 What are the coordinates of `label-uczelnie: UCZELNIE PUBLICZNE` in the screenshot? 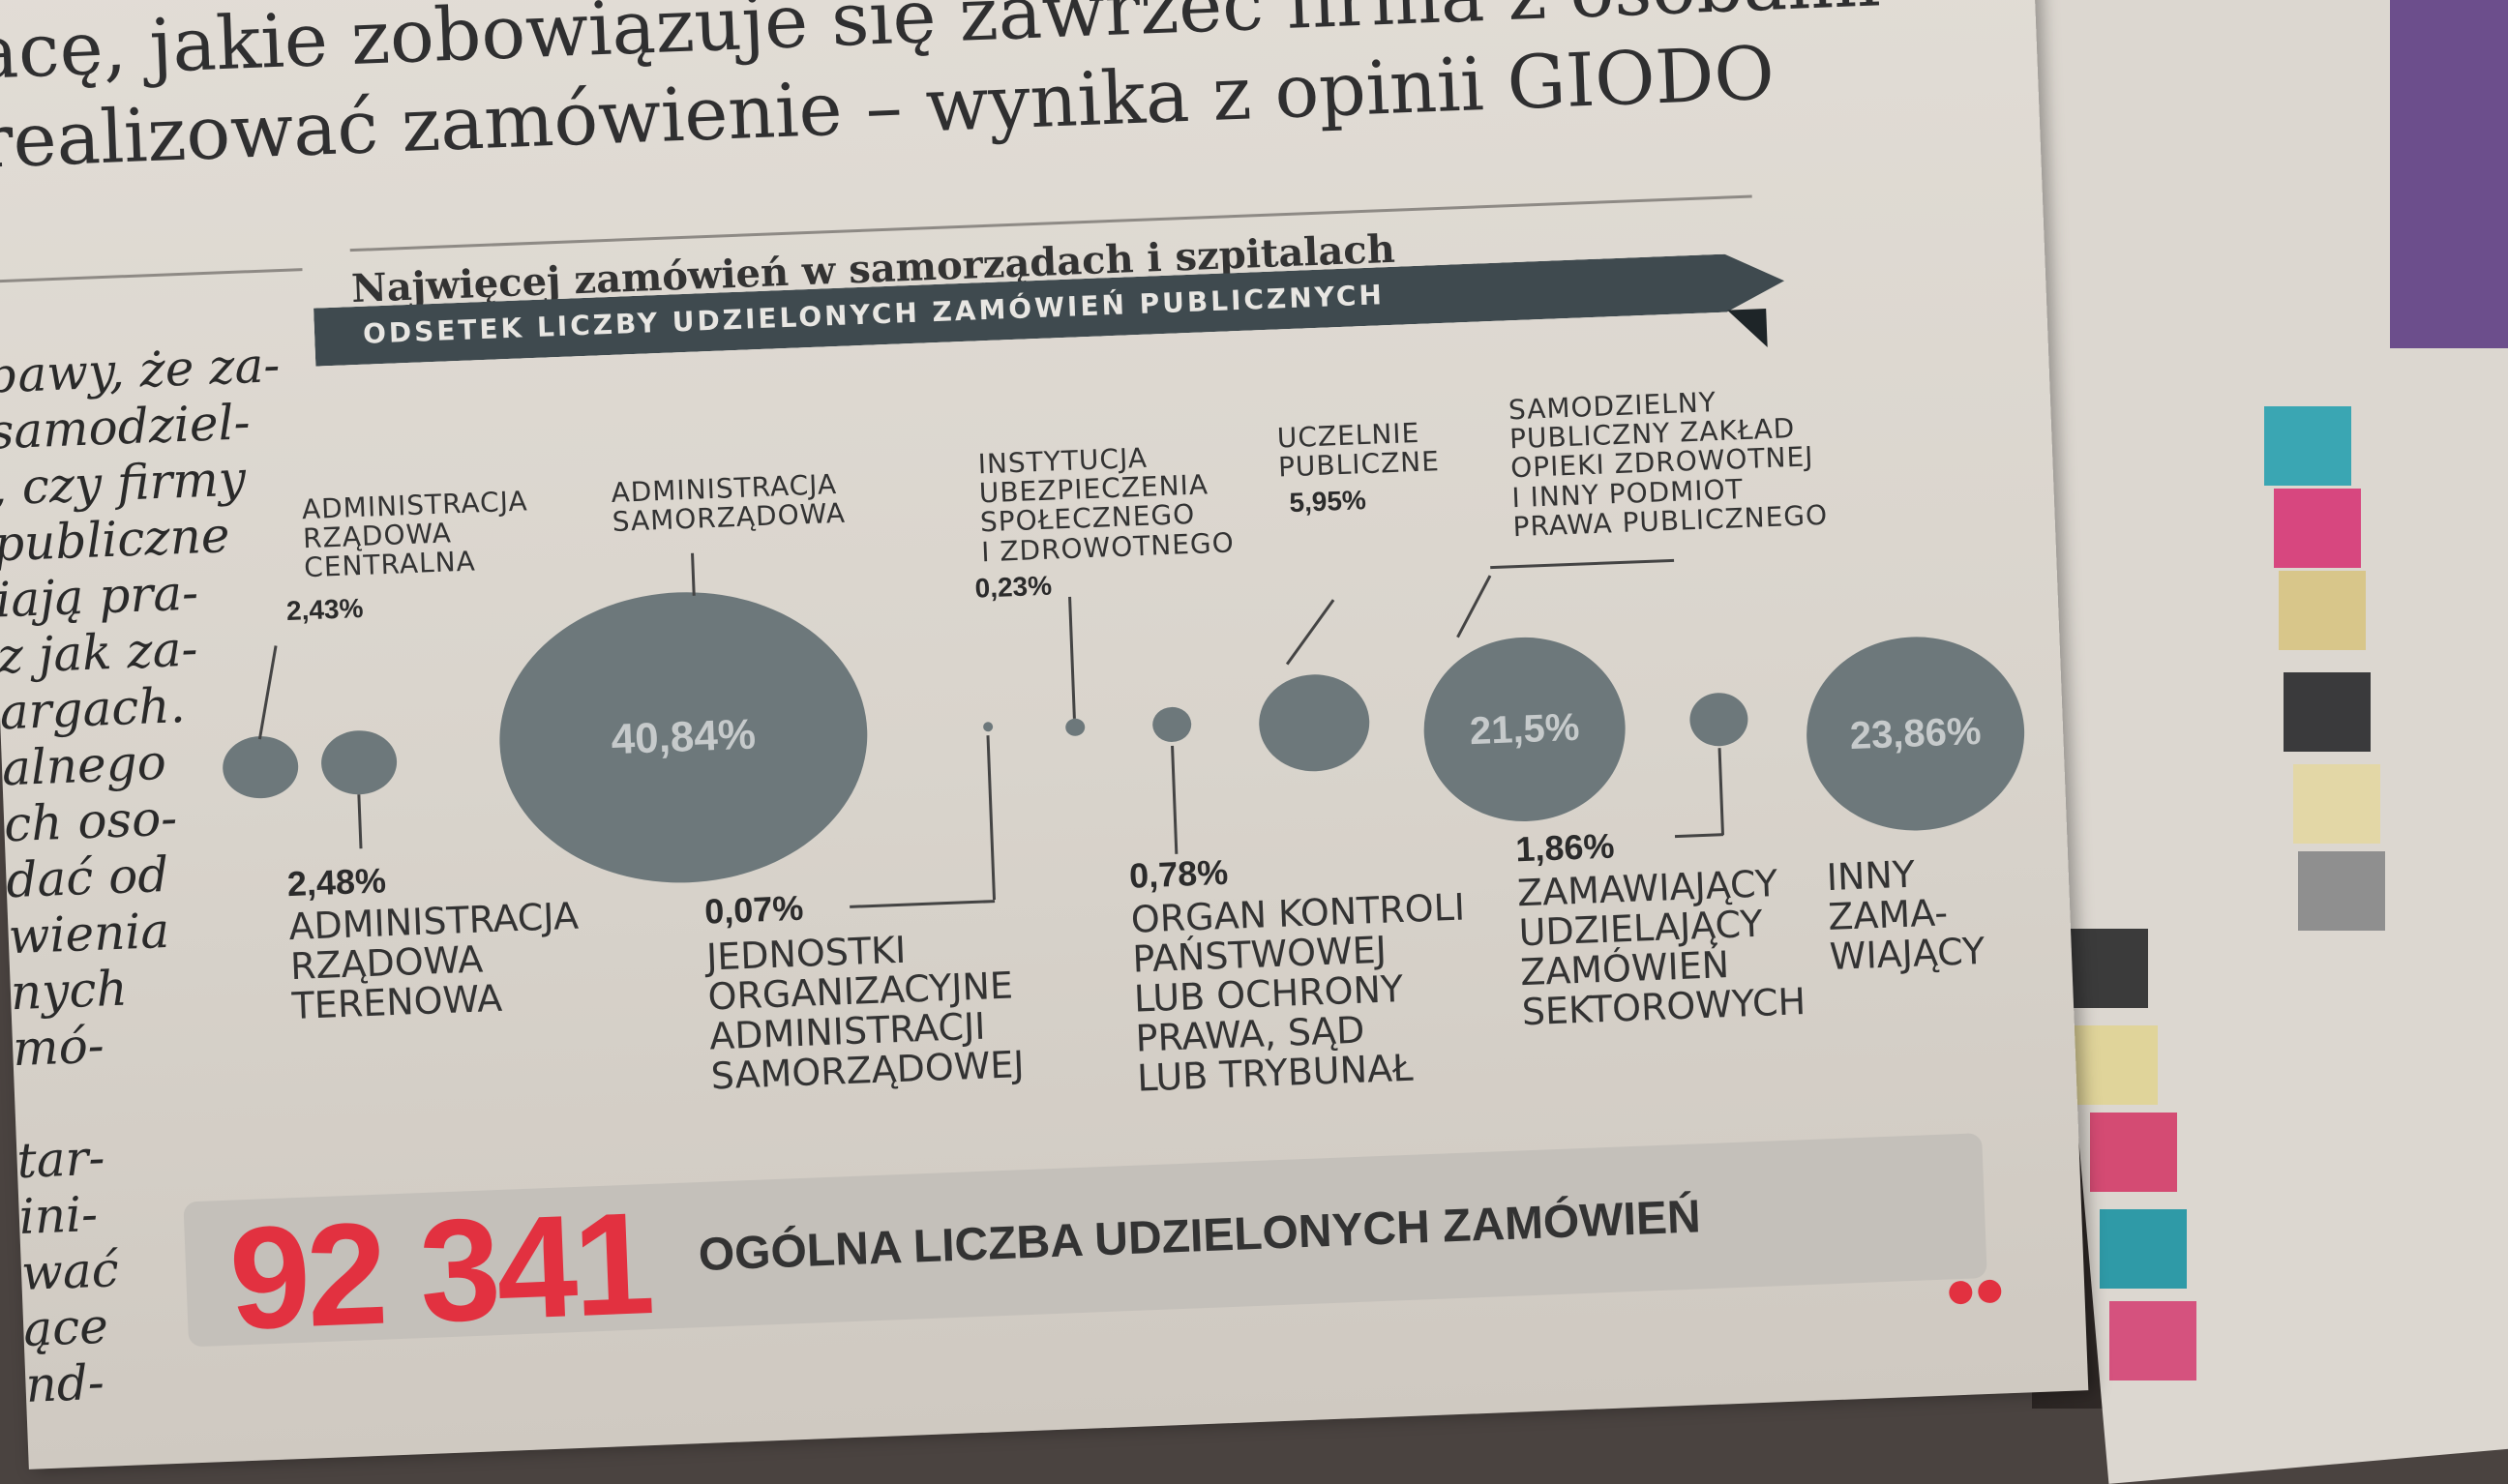 It's located at (1358, 450).